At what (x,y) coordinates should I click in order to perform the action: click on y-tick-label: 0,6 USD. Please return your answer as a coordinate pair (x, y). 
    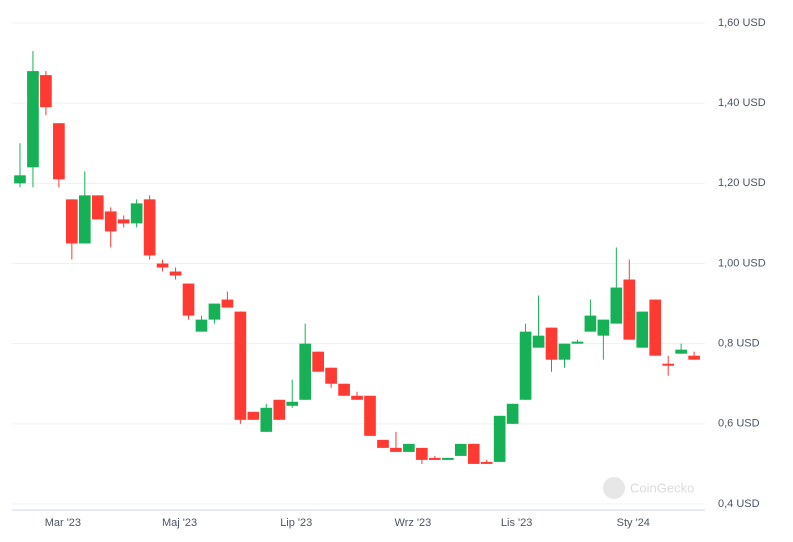
    Looking at the image, I should click on (739, 424).